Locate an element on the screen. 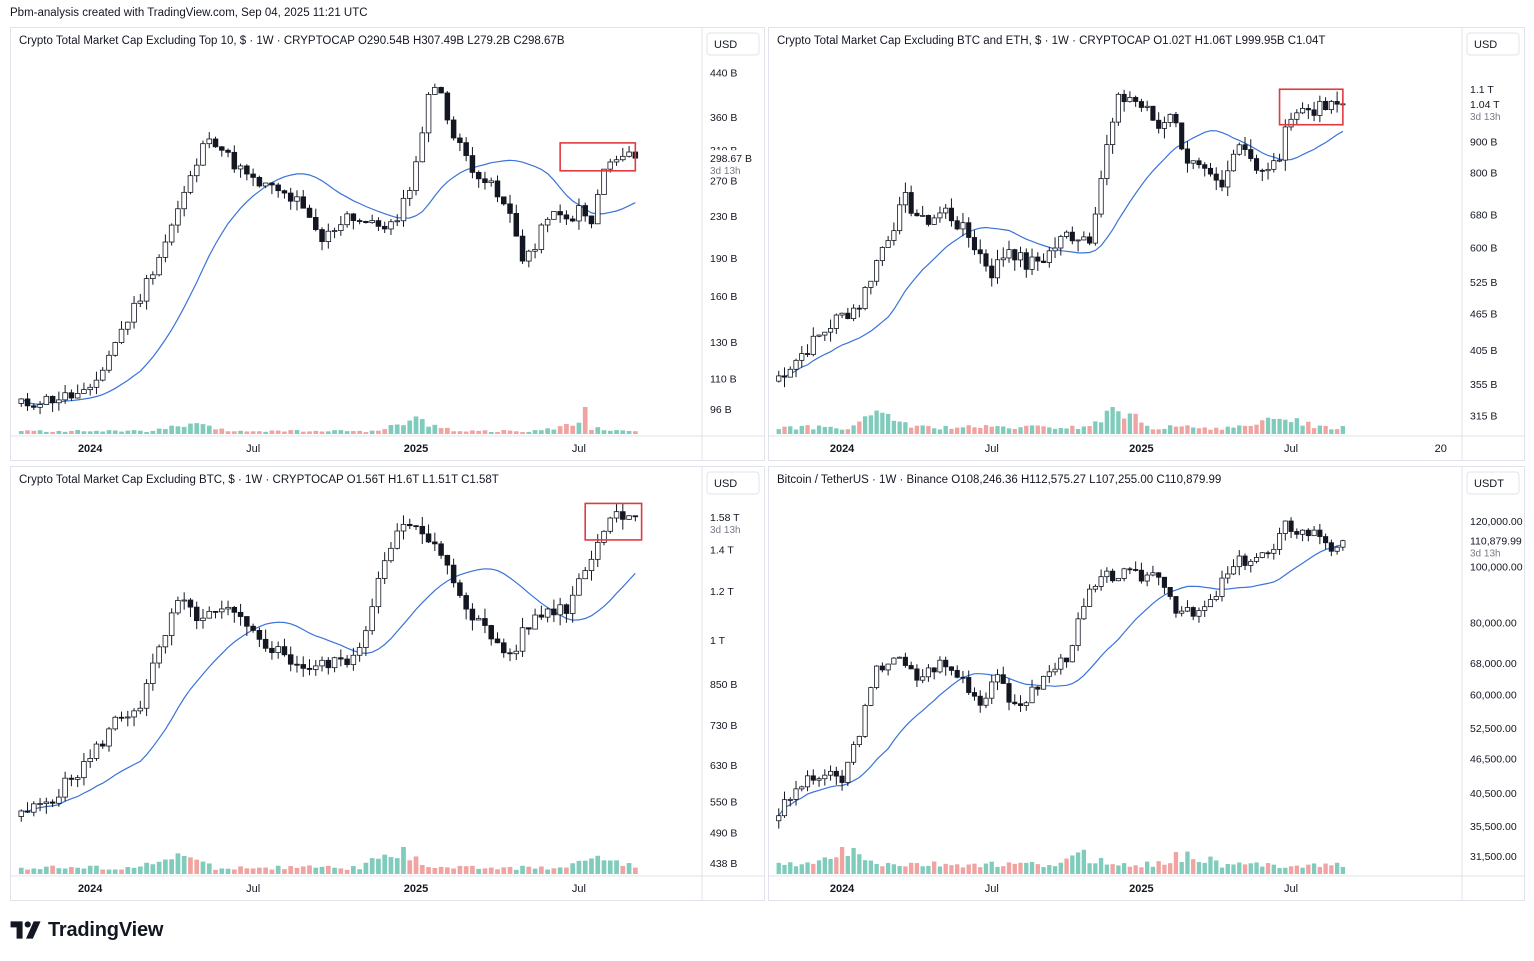  y-tick-label: 850 B is located at coordinates (723, 685).